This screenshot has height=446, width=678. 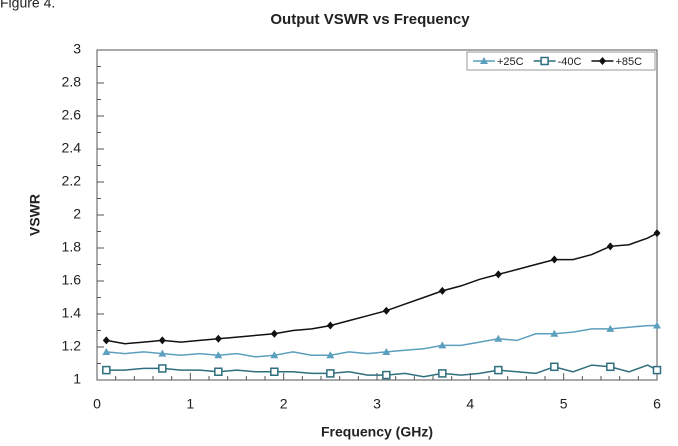 What do you see at coordinates (72, 181) in the screenshot?
I see `y-tick-label: 2.2` at bounding box center [72, 181].